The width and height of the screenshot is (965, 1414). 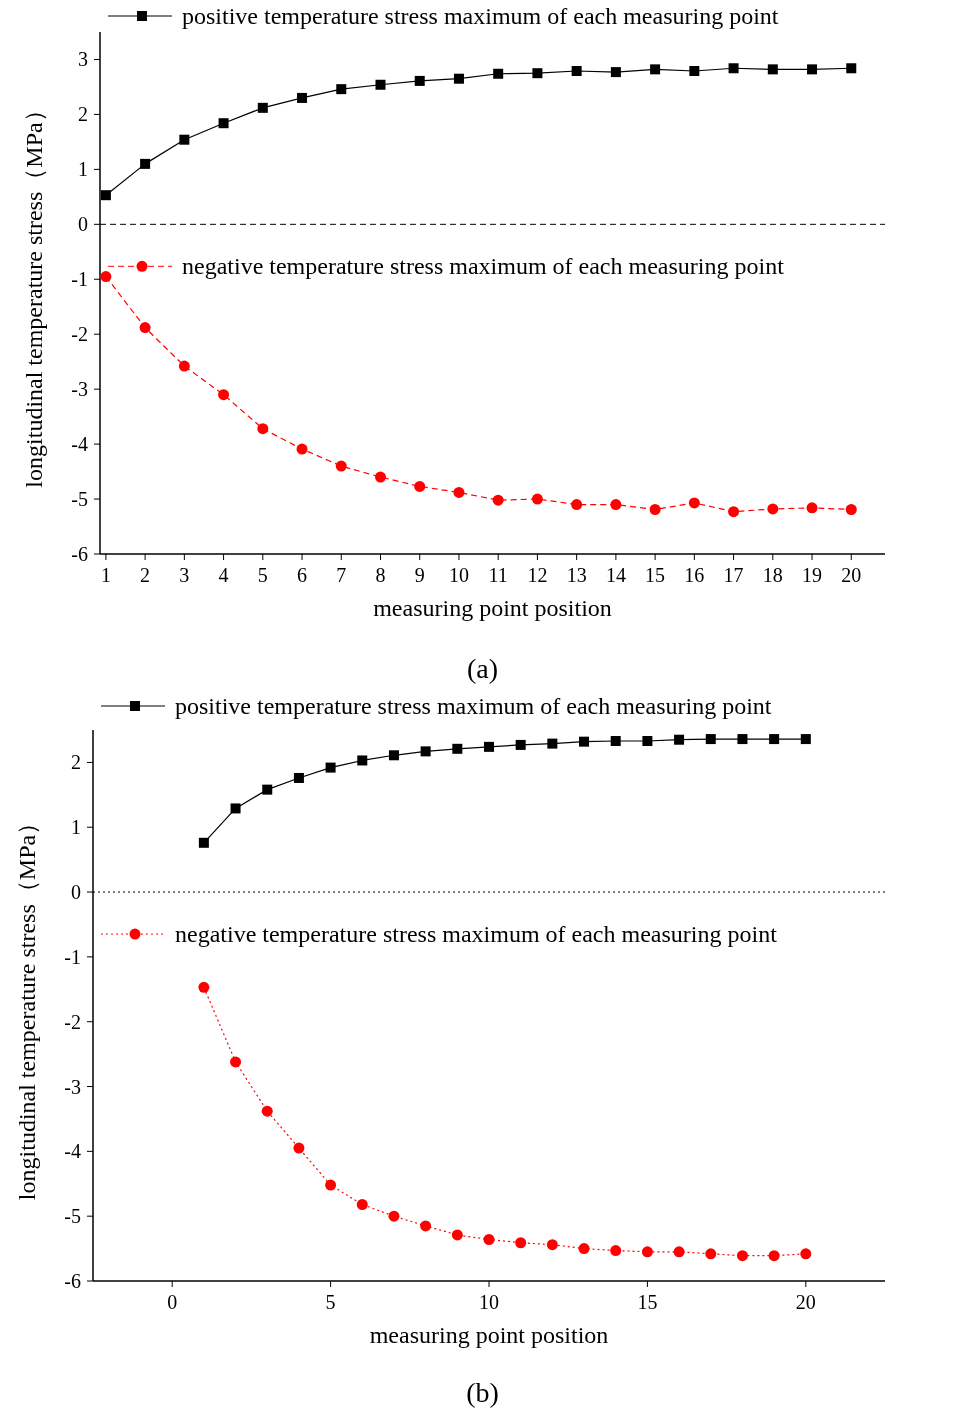 What do you see at coordinates (772, 575) in the screenshot?
I see `x-tick-label: 18` at bounding box center [772, 575].